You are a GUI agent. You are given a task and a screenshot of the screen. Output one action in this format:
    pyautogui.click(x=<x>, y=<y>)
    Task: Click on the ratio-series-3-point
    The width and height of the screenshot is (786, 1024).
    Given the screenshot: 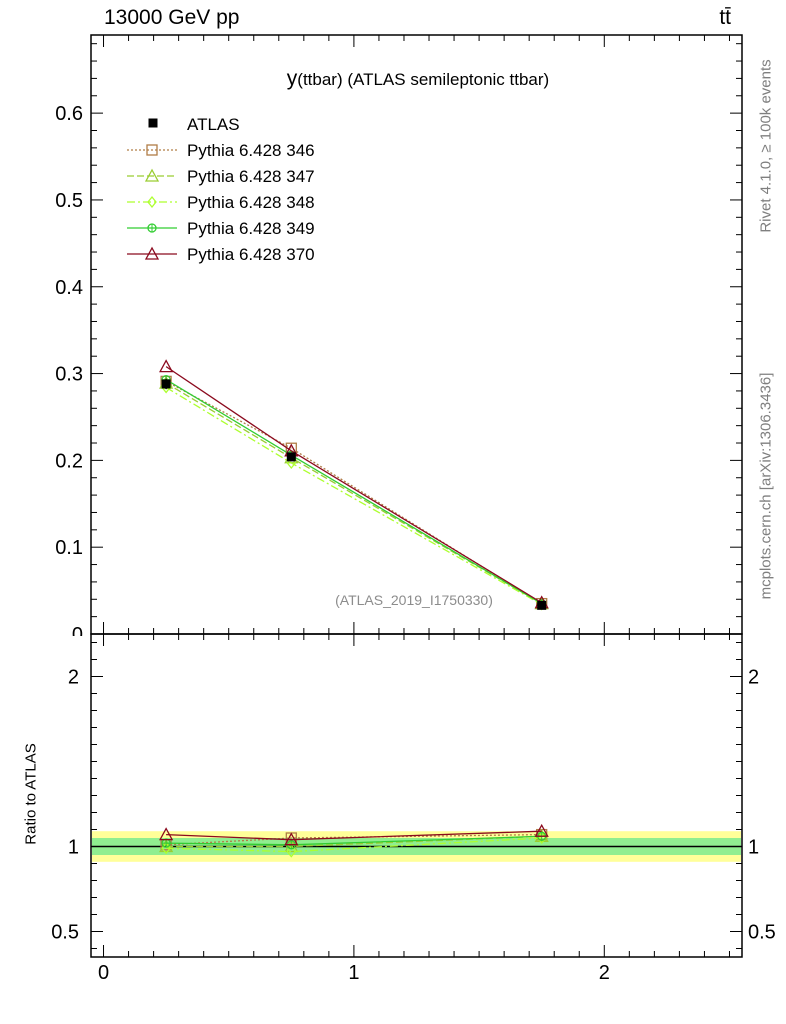 What is the action you would take?
    pyautogui.click(x=291, y=851)
    